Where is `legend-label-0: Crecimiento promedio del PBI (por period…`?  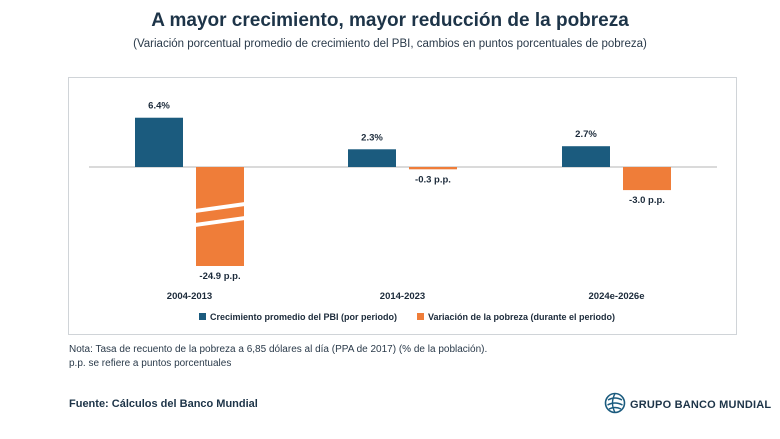
legend-label-0: Crecimiento promedio del PBI (por period… is located at coordinates (303, 317).